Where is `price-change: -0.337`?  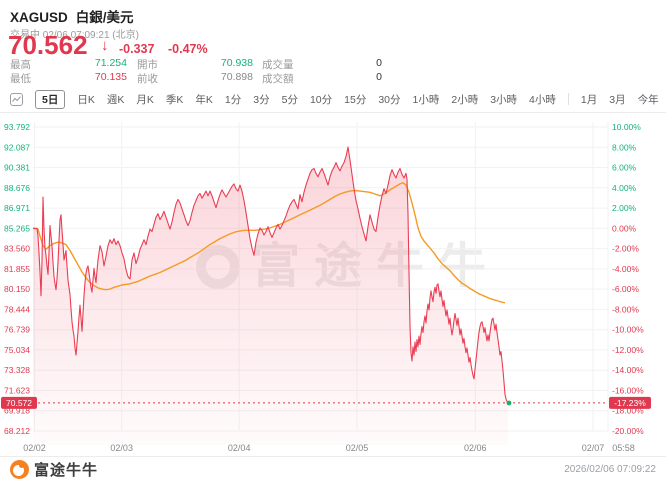 price-change: -0.337 is located at coordinates (137, 49).